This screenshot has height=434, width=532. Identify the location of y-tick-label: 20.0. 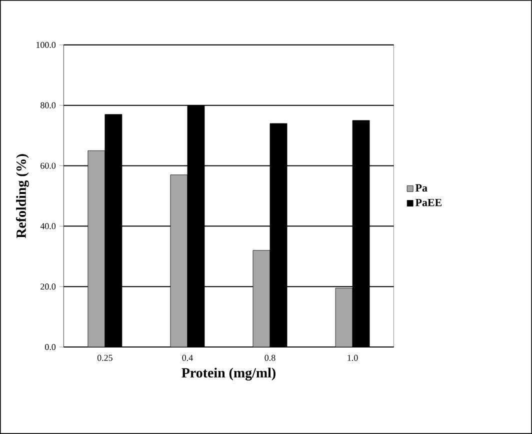
(48, 287).